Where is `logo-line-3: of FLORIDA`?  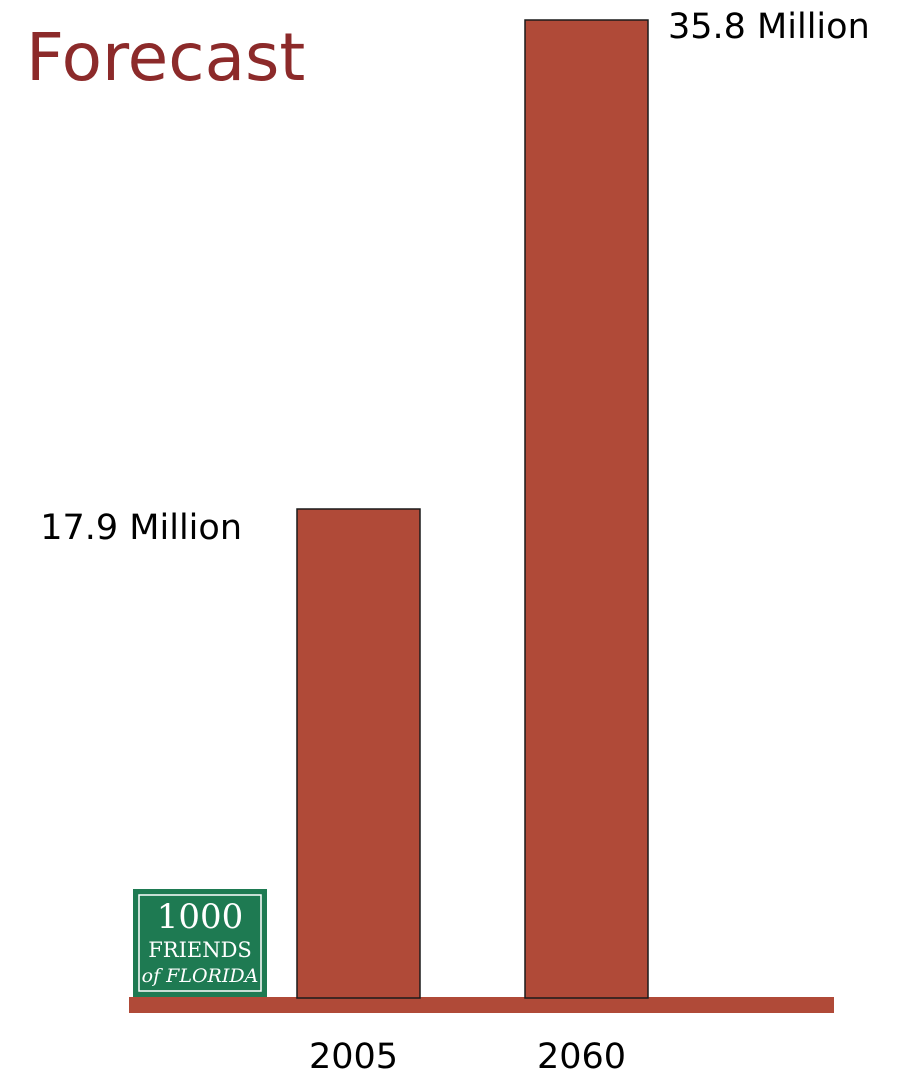
logo-line-3: of FLORIDA is located at coordinates (200, 976).